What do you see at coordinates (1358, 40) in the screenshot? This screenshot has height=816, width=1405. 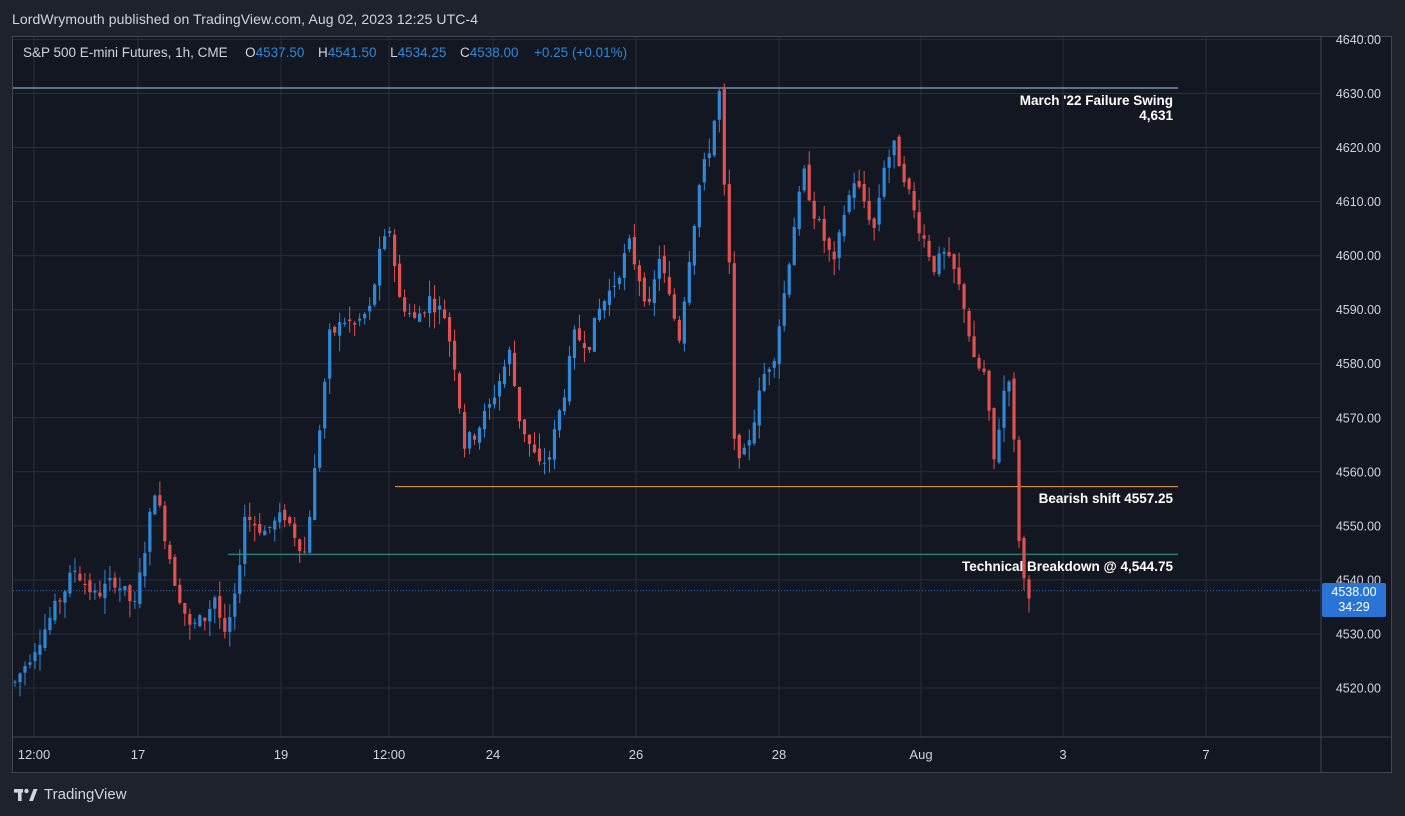 I see `y-tick-label: 4640.00` at bounding box center [1358, 40].